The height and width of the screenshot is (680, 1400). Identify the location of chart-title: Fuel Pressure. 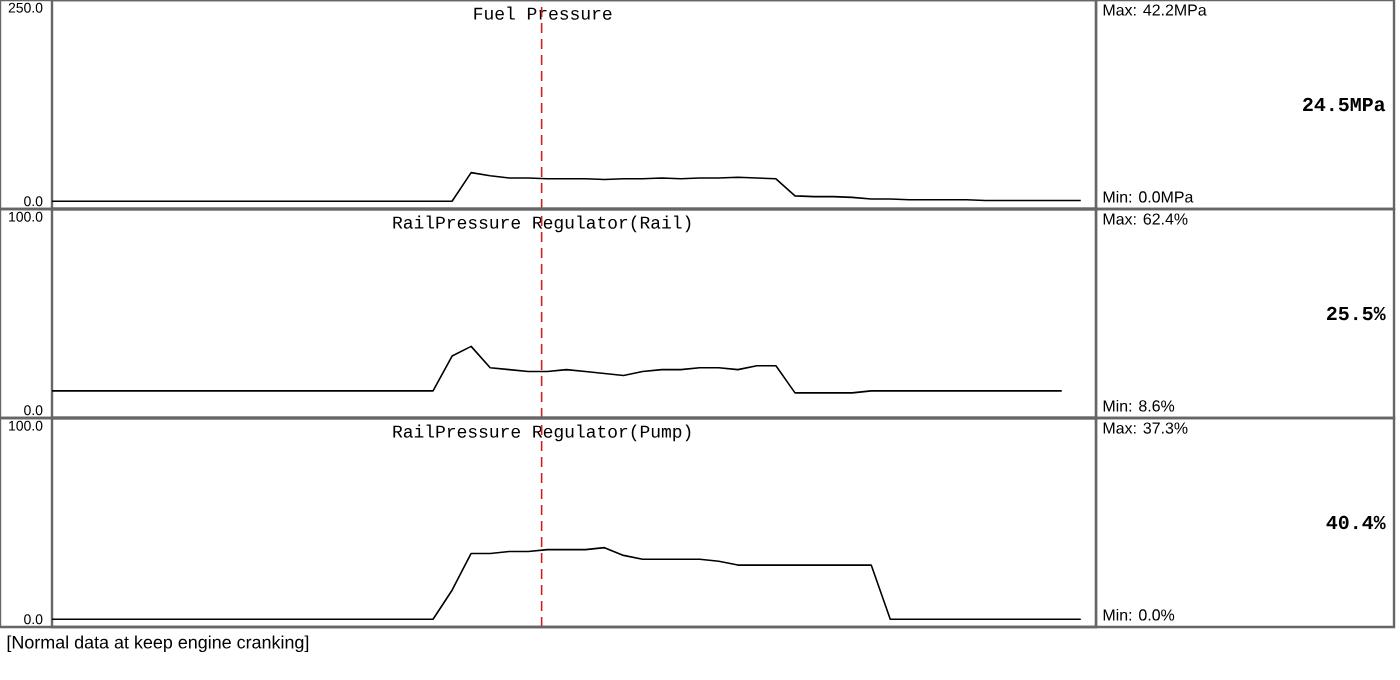
(543, 13).